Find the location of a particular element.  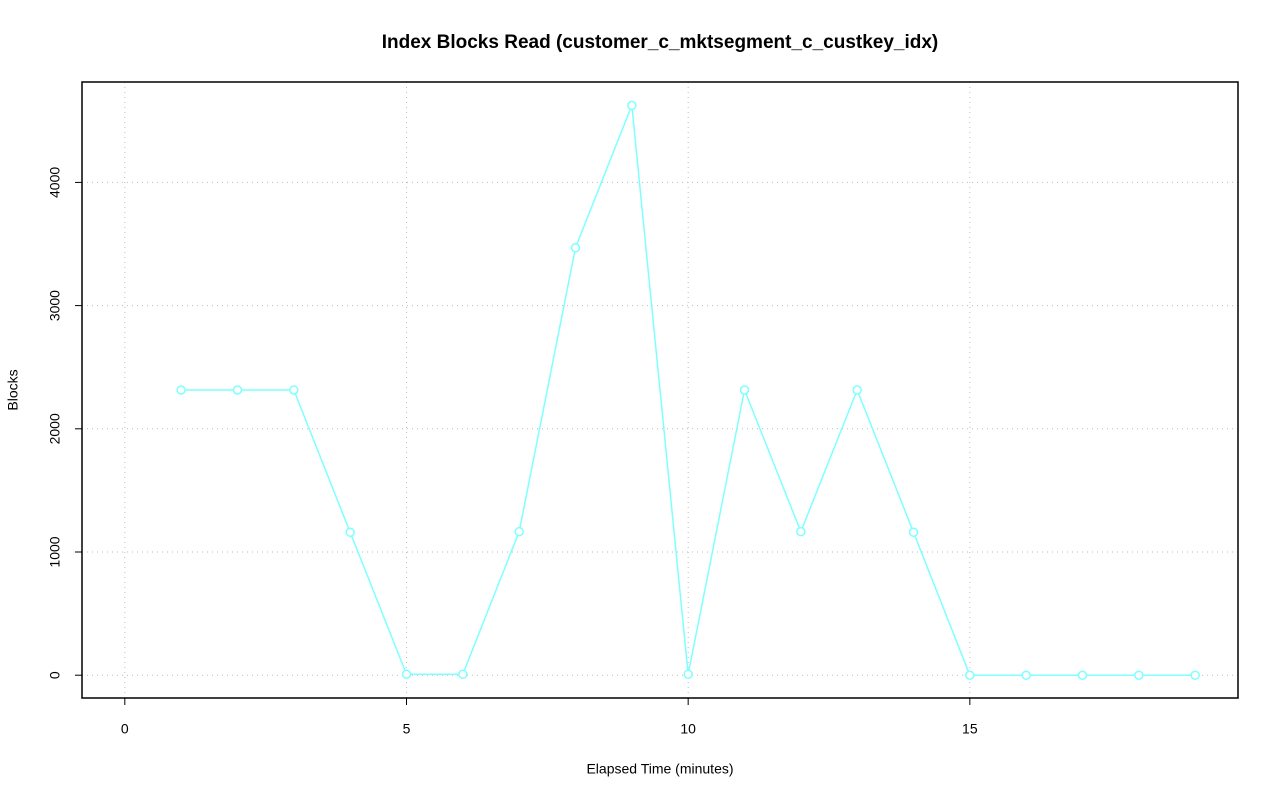

y-tick-label: 4000 is located at coordinates (55, 182).